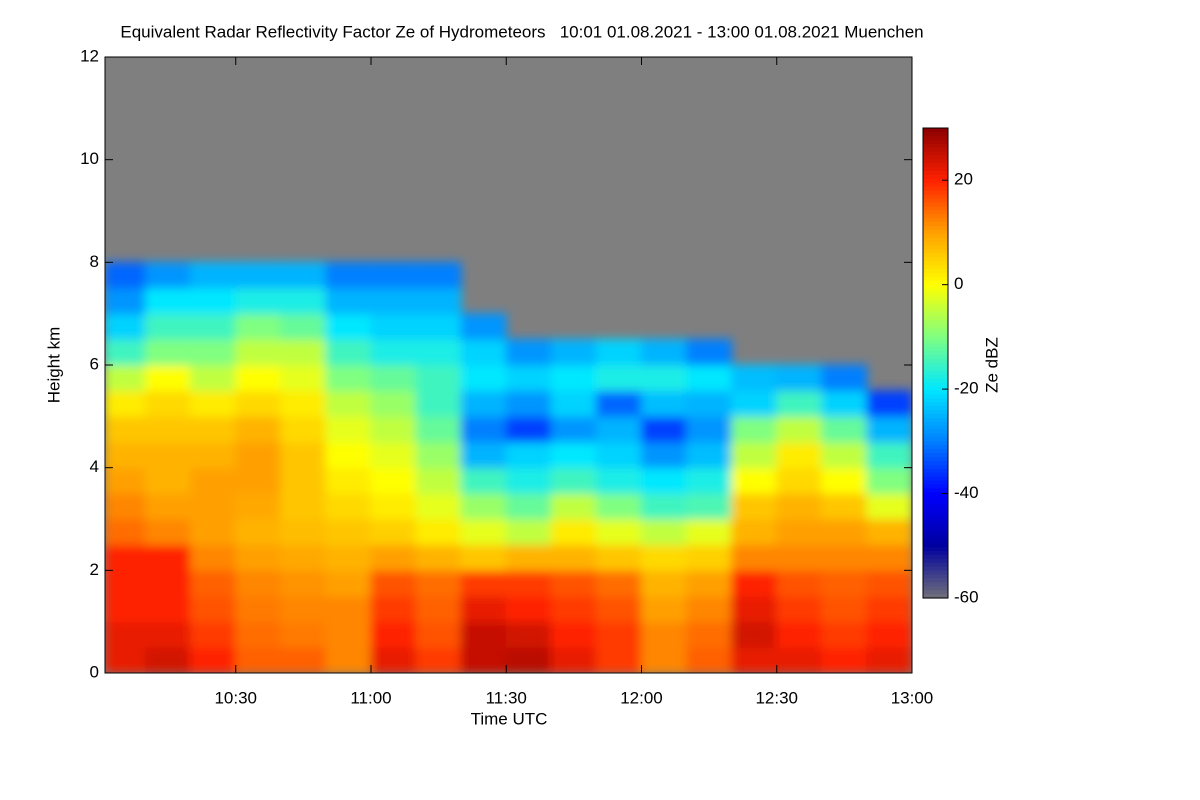  Describe the element at coordinates (89, 158) in the screenshot. I see `y-tick-label: 10` at that location.